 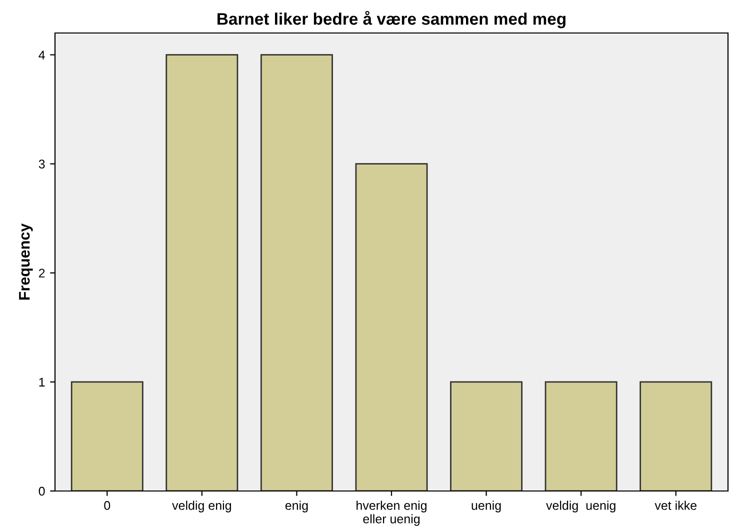 I want to click on x-tick-label: veldig enig, so click(x=201, y=506).